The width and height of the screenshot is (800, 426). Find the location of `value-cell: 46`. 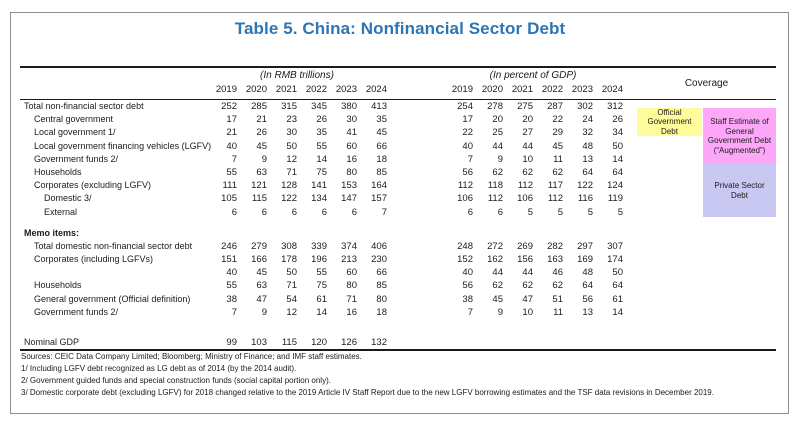

value-cell: 46 is located at coordinates (557, 273).